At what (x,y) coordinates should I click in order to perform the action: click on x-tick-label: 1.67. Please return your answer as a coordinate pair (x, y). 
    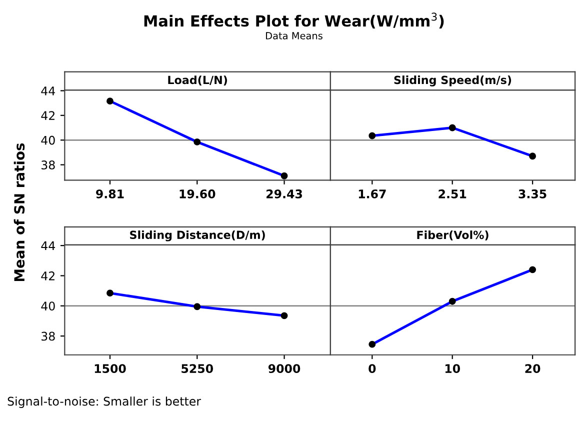
    Looking at the image, I should click on (372, 193).